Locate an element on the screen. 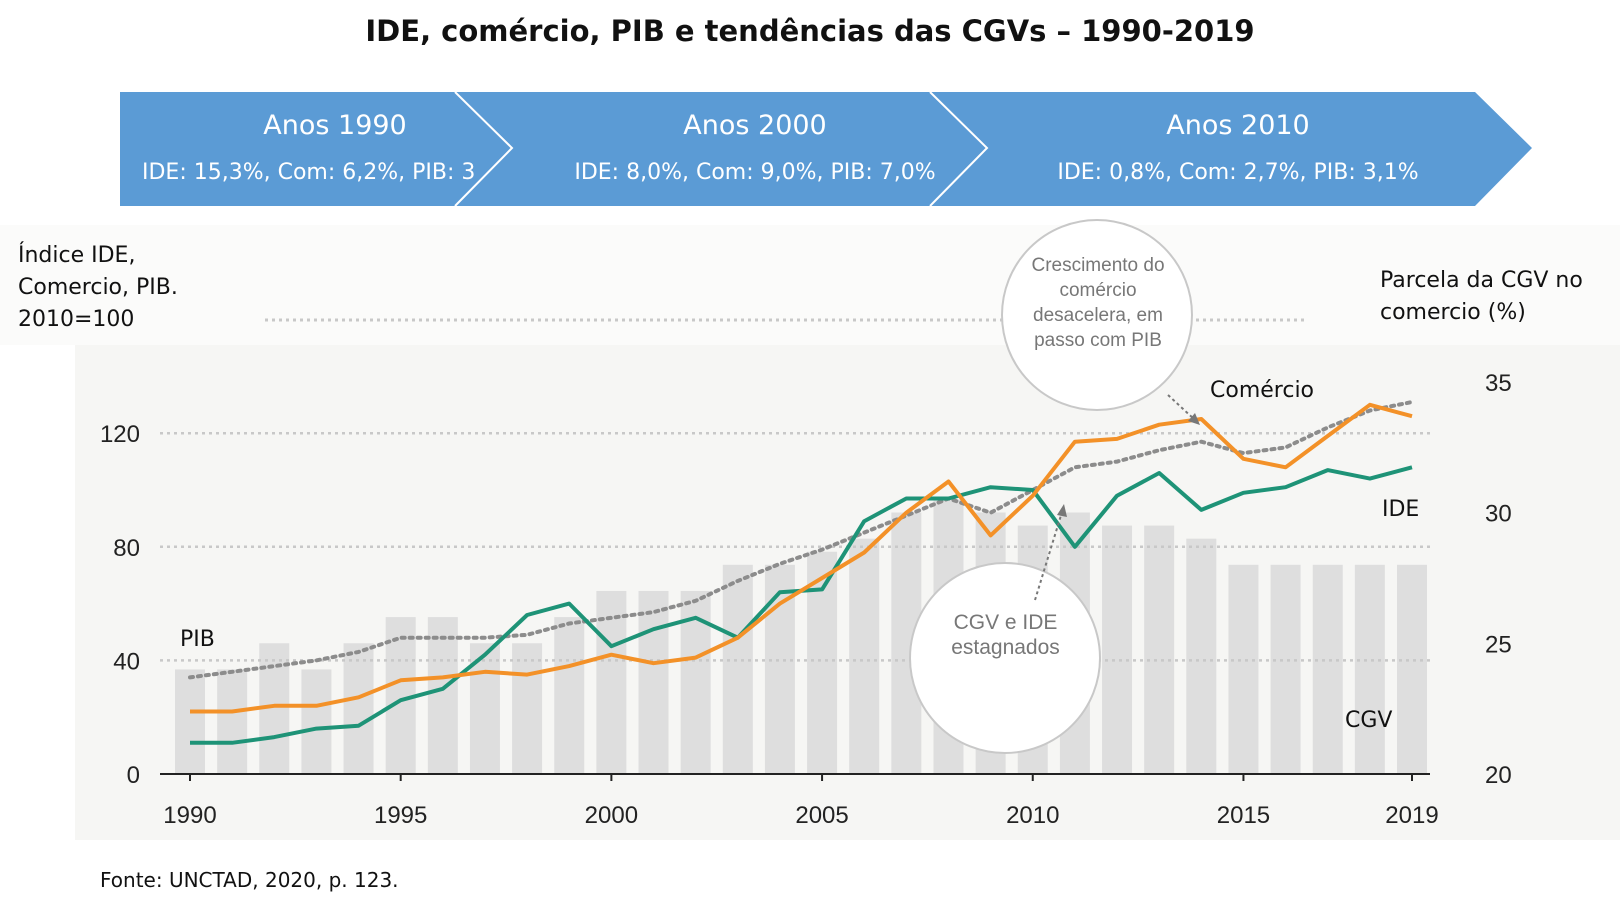 Image resolution: width=1620 pixels, height=909 pixels. y-right-tick-label: 30 is located at coordinates (1498, 514).